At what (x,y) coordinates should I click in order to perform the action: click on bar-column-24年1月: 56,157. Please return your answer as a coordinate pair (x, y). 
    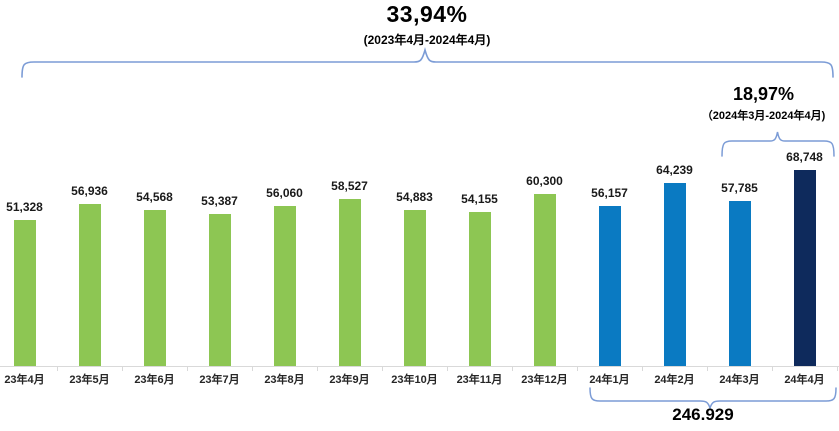
    Looking at the image, I should click on (609, 183).